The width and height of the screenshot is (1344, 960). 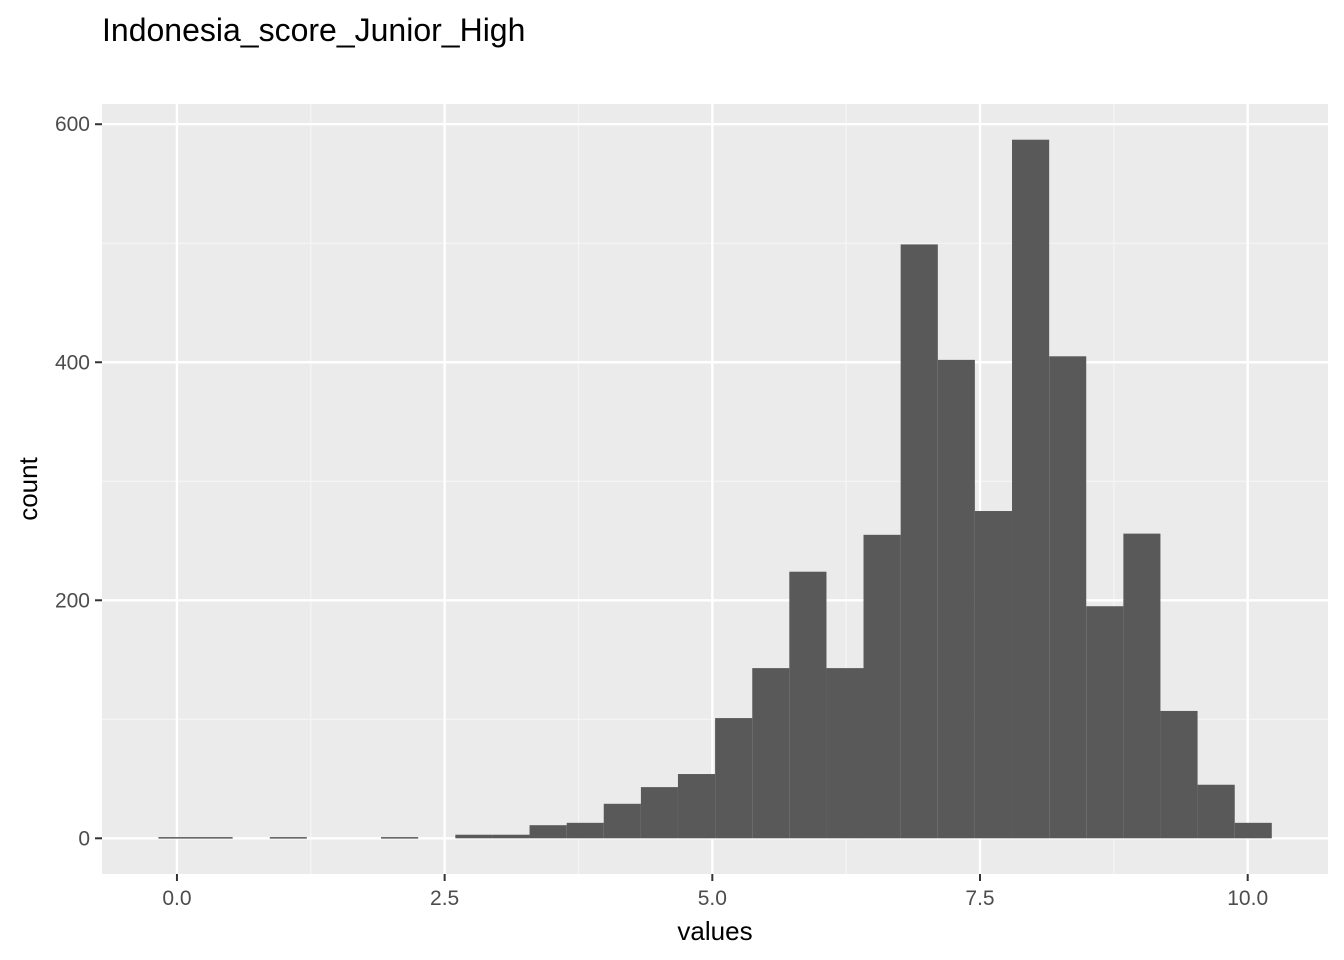 I want to click on x-tick-label: 7.5, so click(x=979, y=898).